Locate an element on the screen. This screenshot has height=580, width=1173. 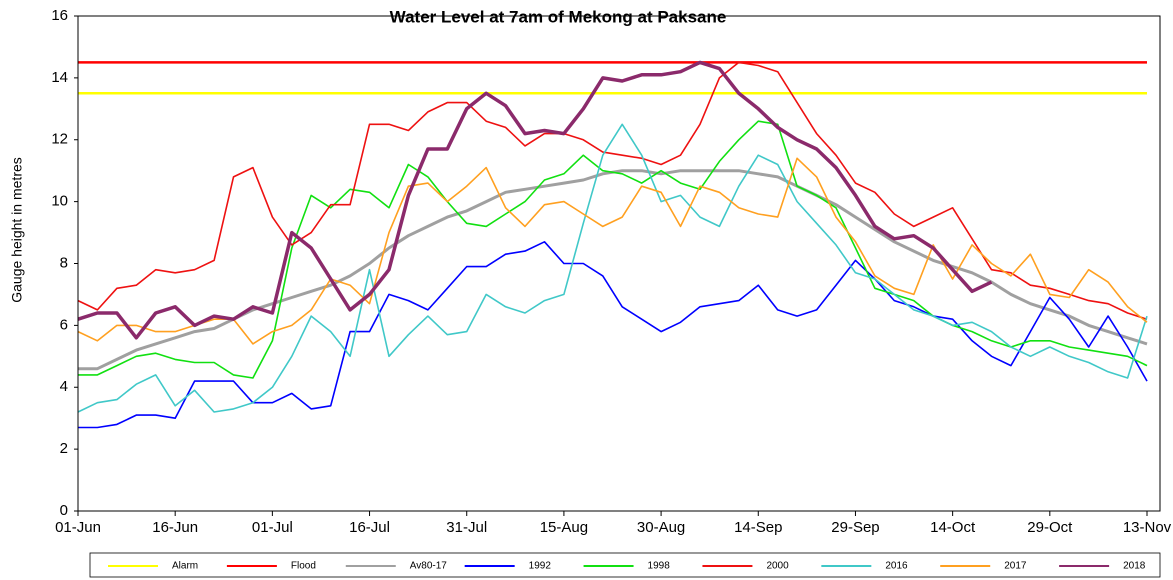
y-tick-label: 10 is located at coordinates (59, 201).